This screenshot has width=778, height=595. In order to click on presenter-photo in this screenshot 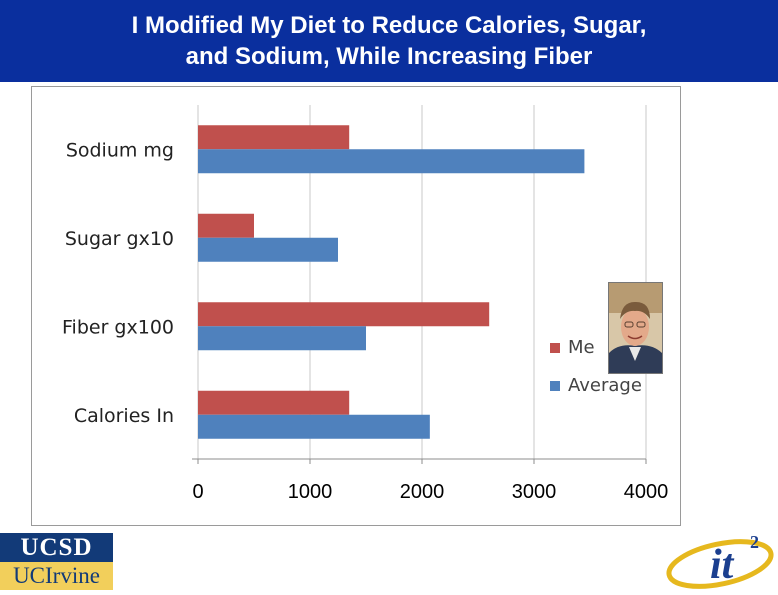, I will do `click(635, 328)`.